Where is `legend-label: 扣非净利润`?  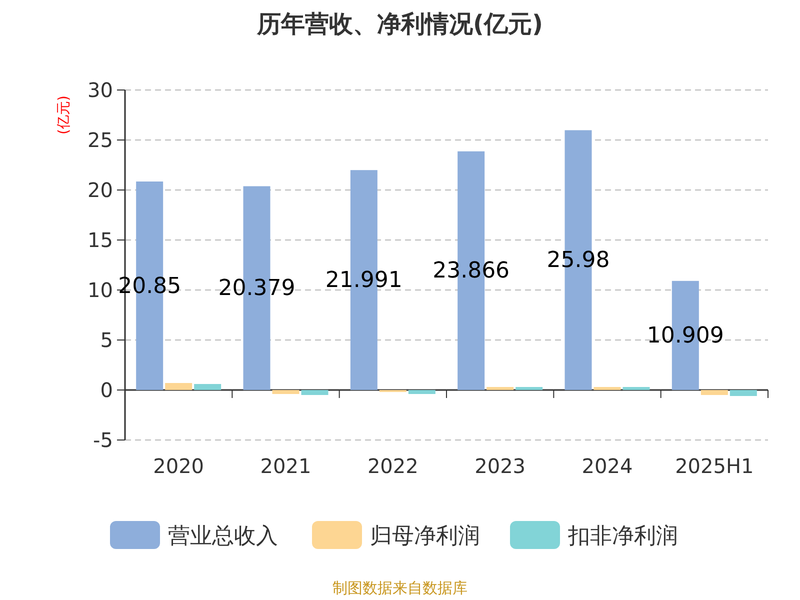 legend-label: 扣非净利润 is located at coordinates (622, 536).